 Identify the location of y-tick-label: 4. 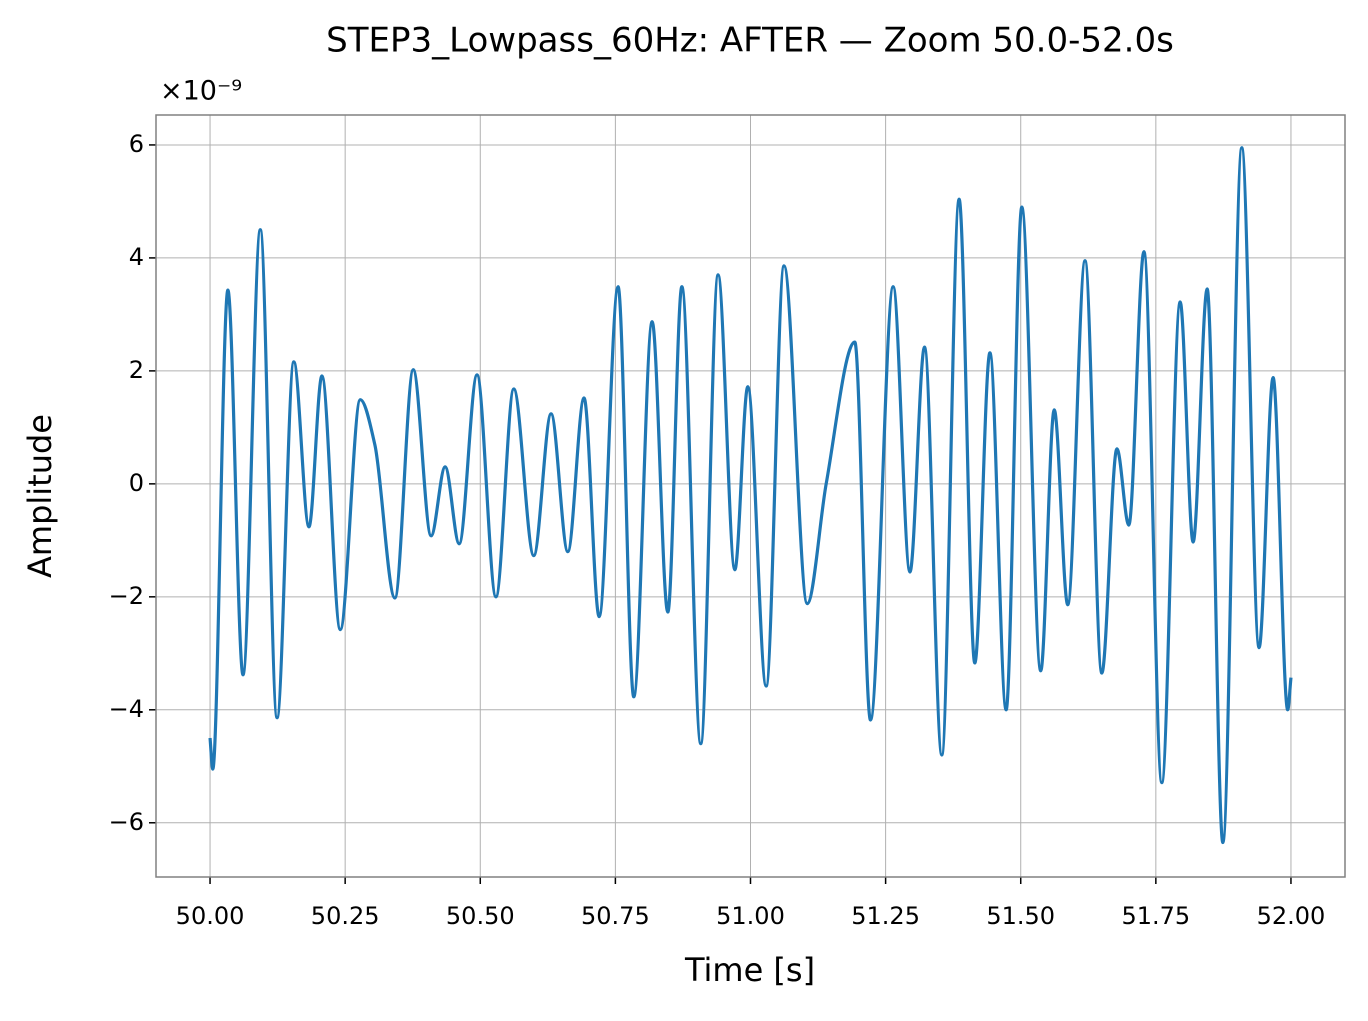
(136, 257).